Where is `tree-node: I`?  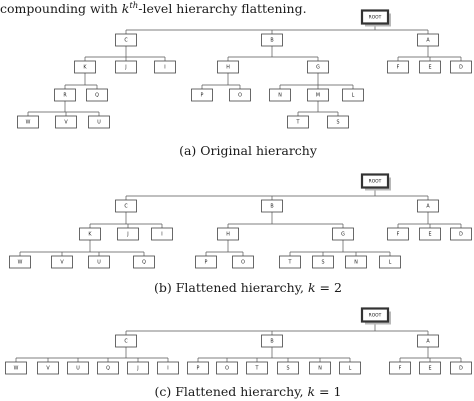 tree-node: I is located at coordinates (162, 234).